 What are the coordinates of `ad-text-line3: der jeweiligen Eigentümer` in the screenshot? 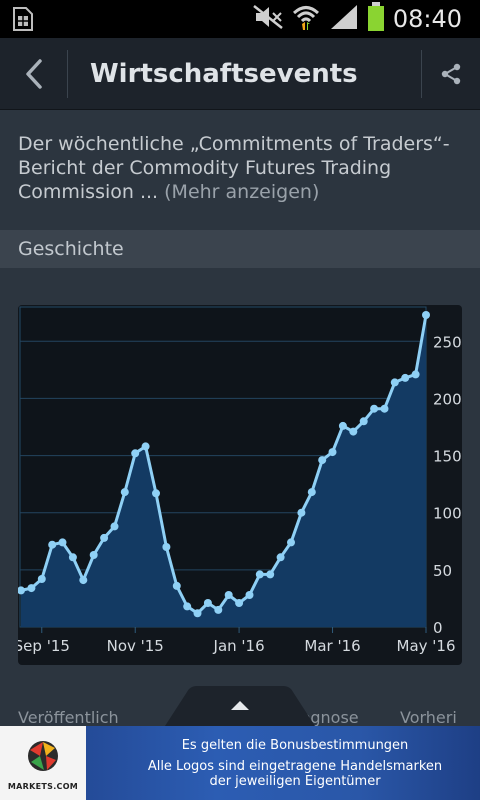 It's located at (295, 781).